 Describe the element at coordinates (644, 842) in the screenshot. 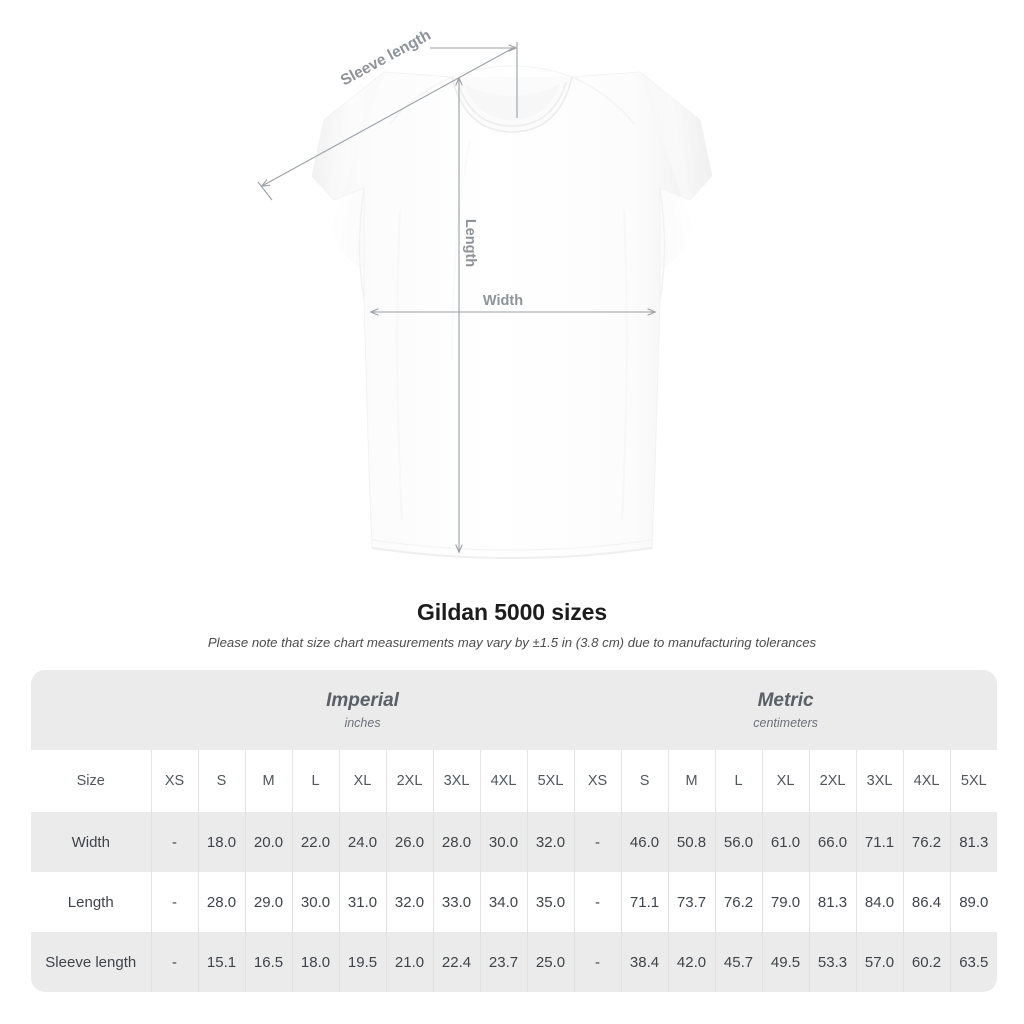

I see `cell-width-metric-s: 46.0` at that location.